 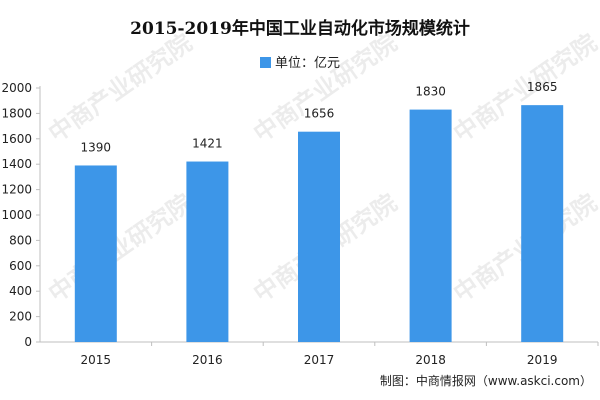 What do you see at coordinates (16, 88) in the screenshot?
I see `y-tick-label: 2000` at bounding box center [16, 88].